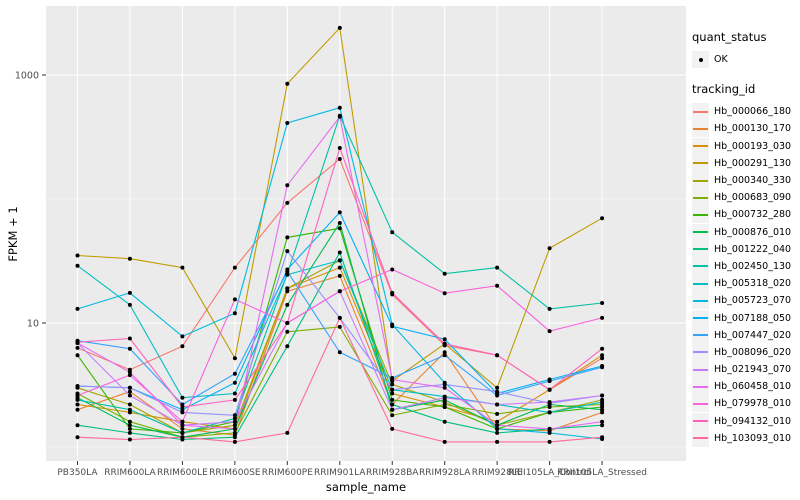  I want to click on legend-label: Hb_008096_020, so click(753, 352).